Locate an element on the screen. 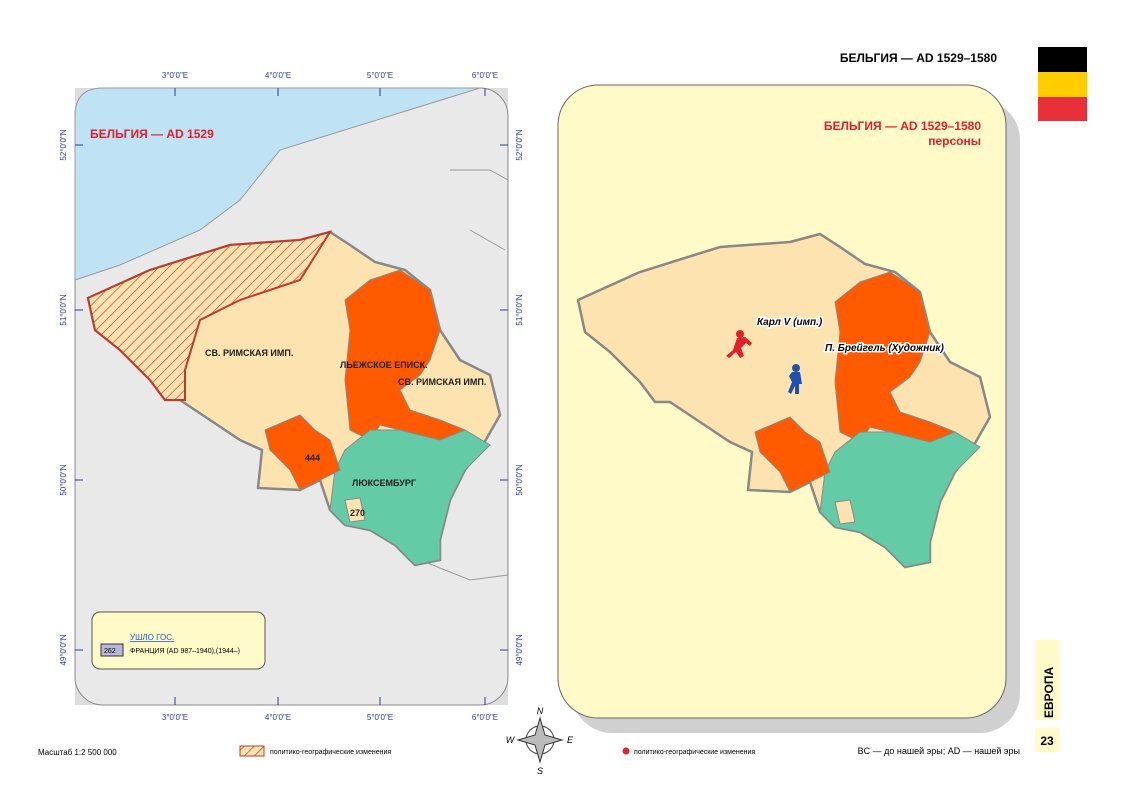 The height and width of the screenshot is (799, 1122). legend-code: 262 is located at coordinates (110, 651).